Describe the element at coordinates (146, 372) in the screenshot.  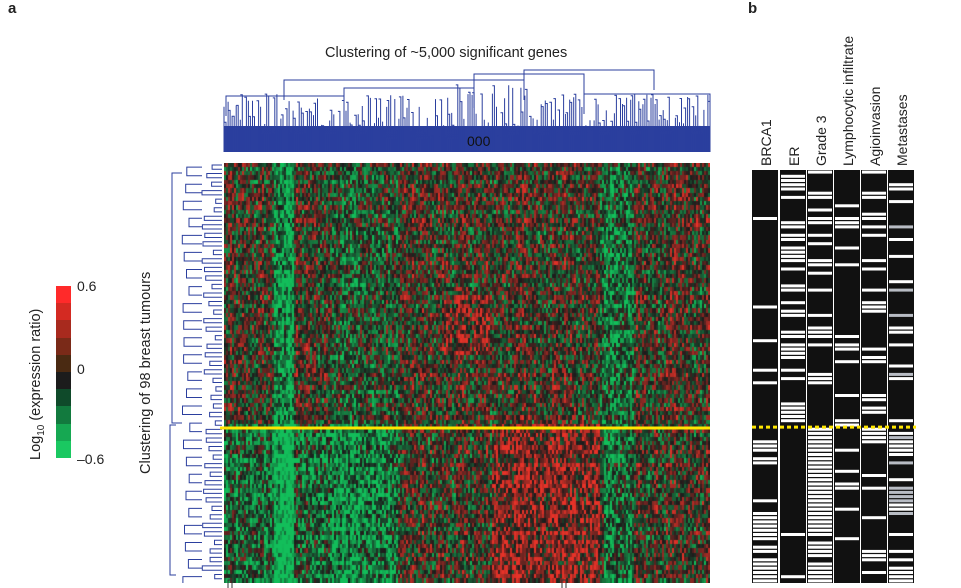
I see `y-axis-label: Clustering of 98 breast tumours` at that location.